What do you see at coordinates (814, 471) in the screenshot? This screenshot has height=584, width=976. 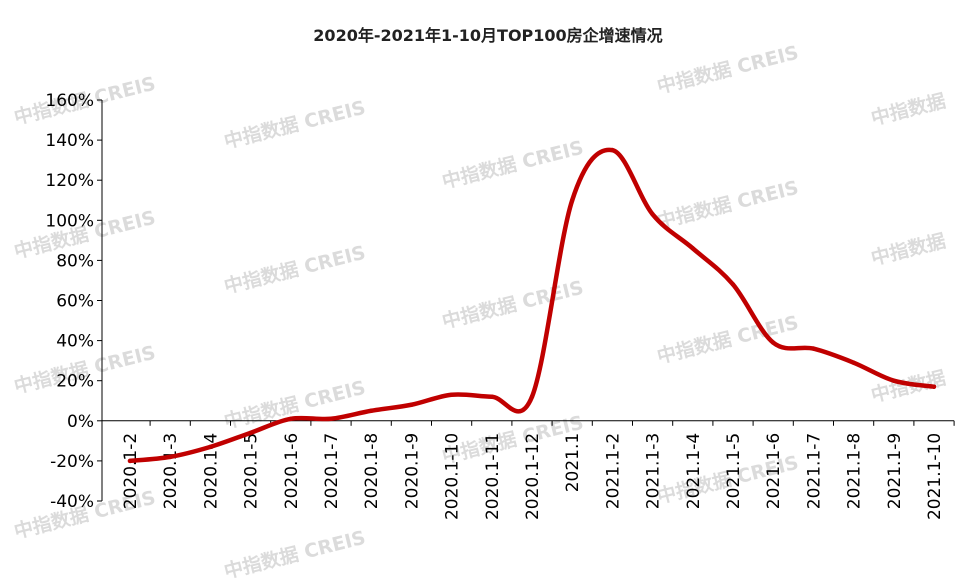 I see `x-tick-label: 2021.1-7` at bounding box center [814, 471].